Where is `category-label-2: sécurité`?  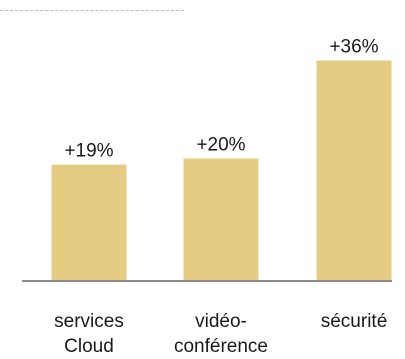
category-label-2: sécurité is located at coordinates (354, 321).